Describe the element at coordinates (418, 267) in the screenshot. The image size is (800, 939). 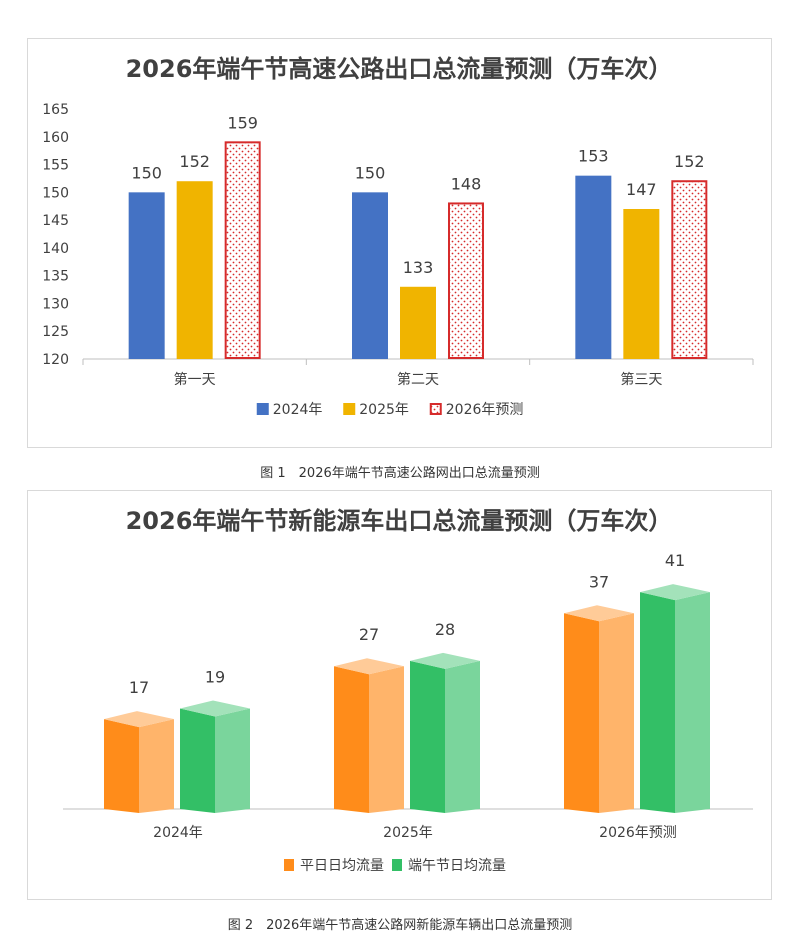
I see `data-label: 133` at that location.